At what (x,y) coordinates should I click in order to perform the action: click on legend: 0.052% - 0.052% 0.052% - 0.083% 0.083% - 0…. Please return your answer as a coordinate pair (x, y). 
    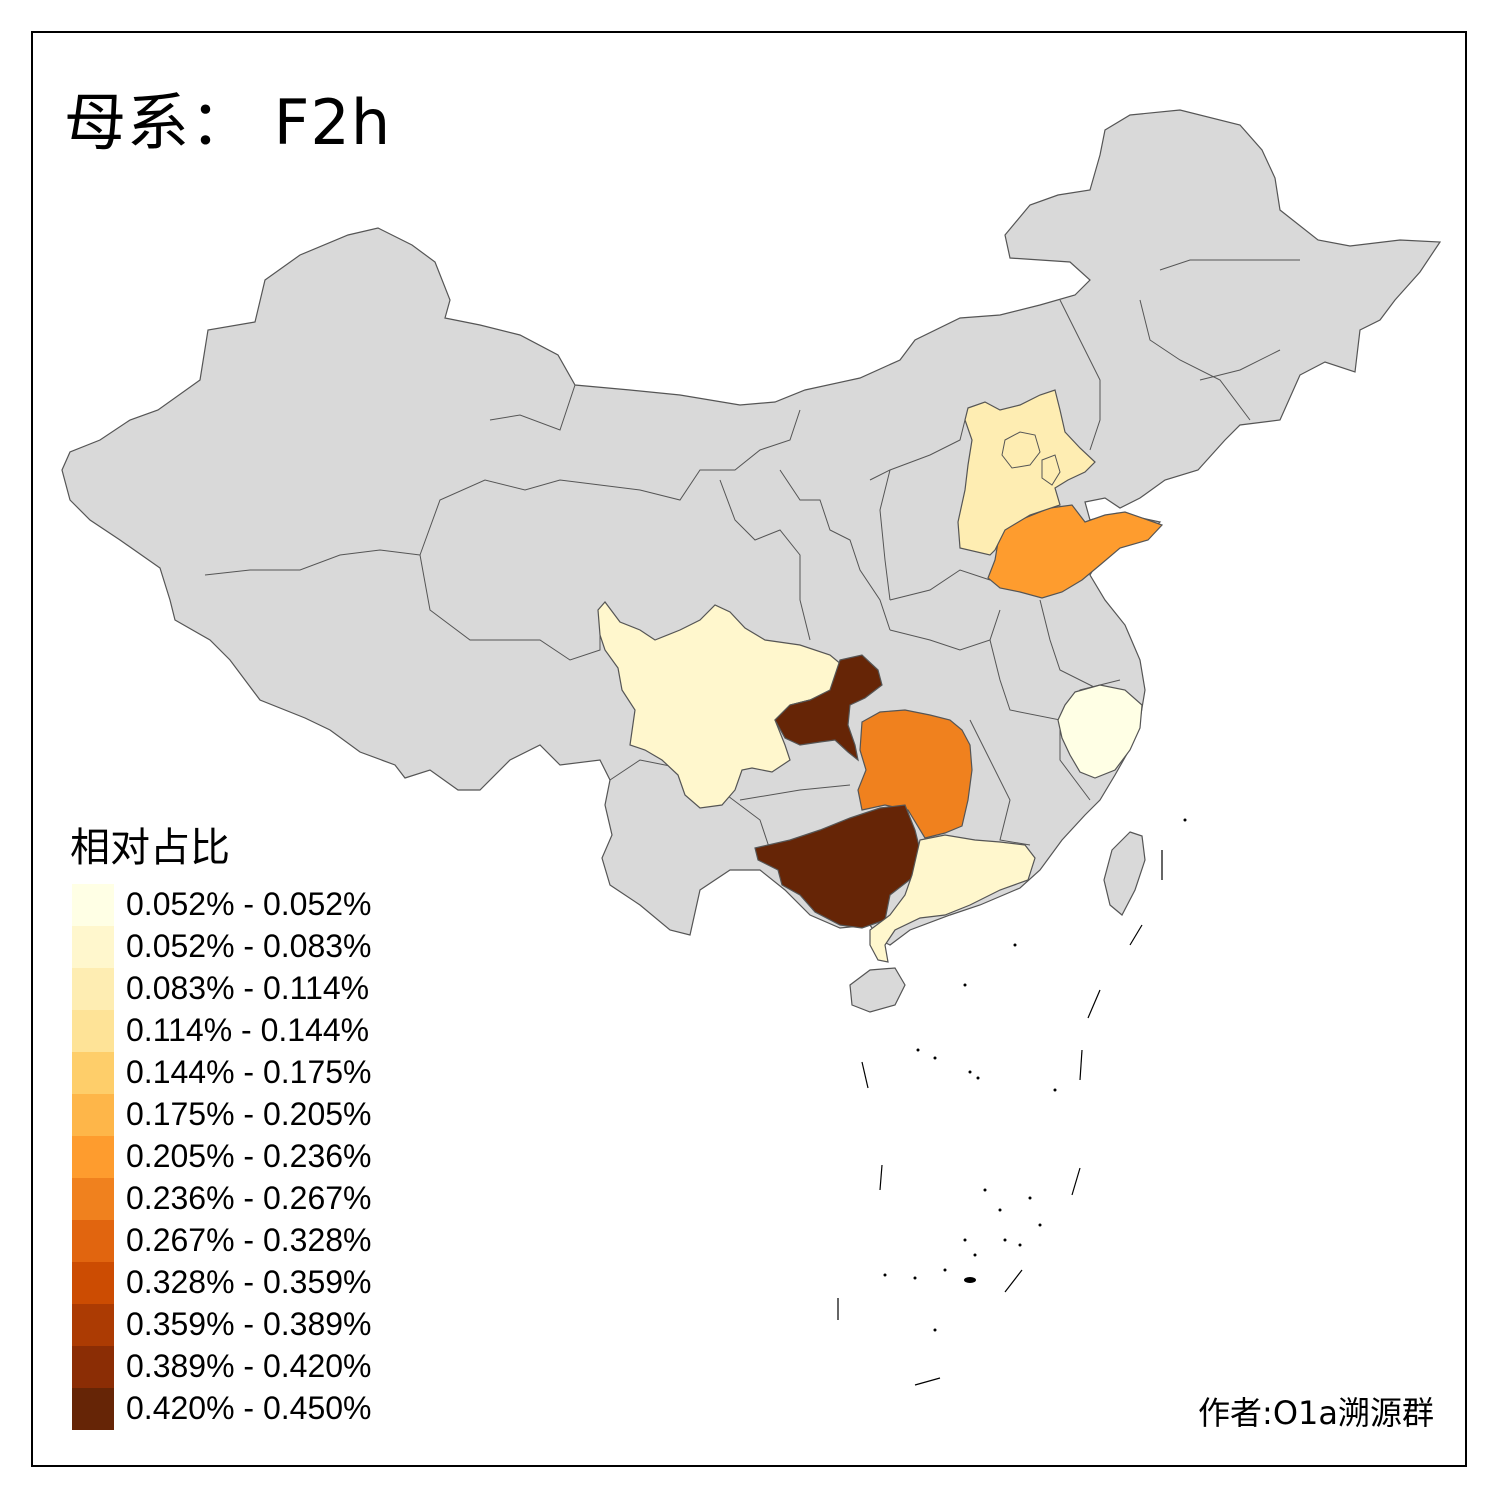
    Looking at the image, I should click on (242, 1157).